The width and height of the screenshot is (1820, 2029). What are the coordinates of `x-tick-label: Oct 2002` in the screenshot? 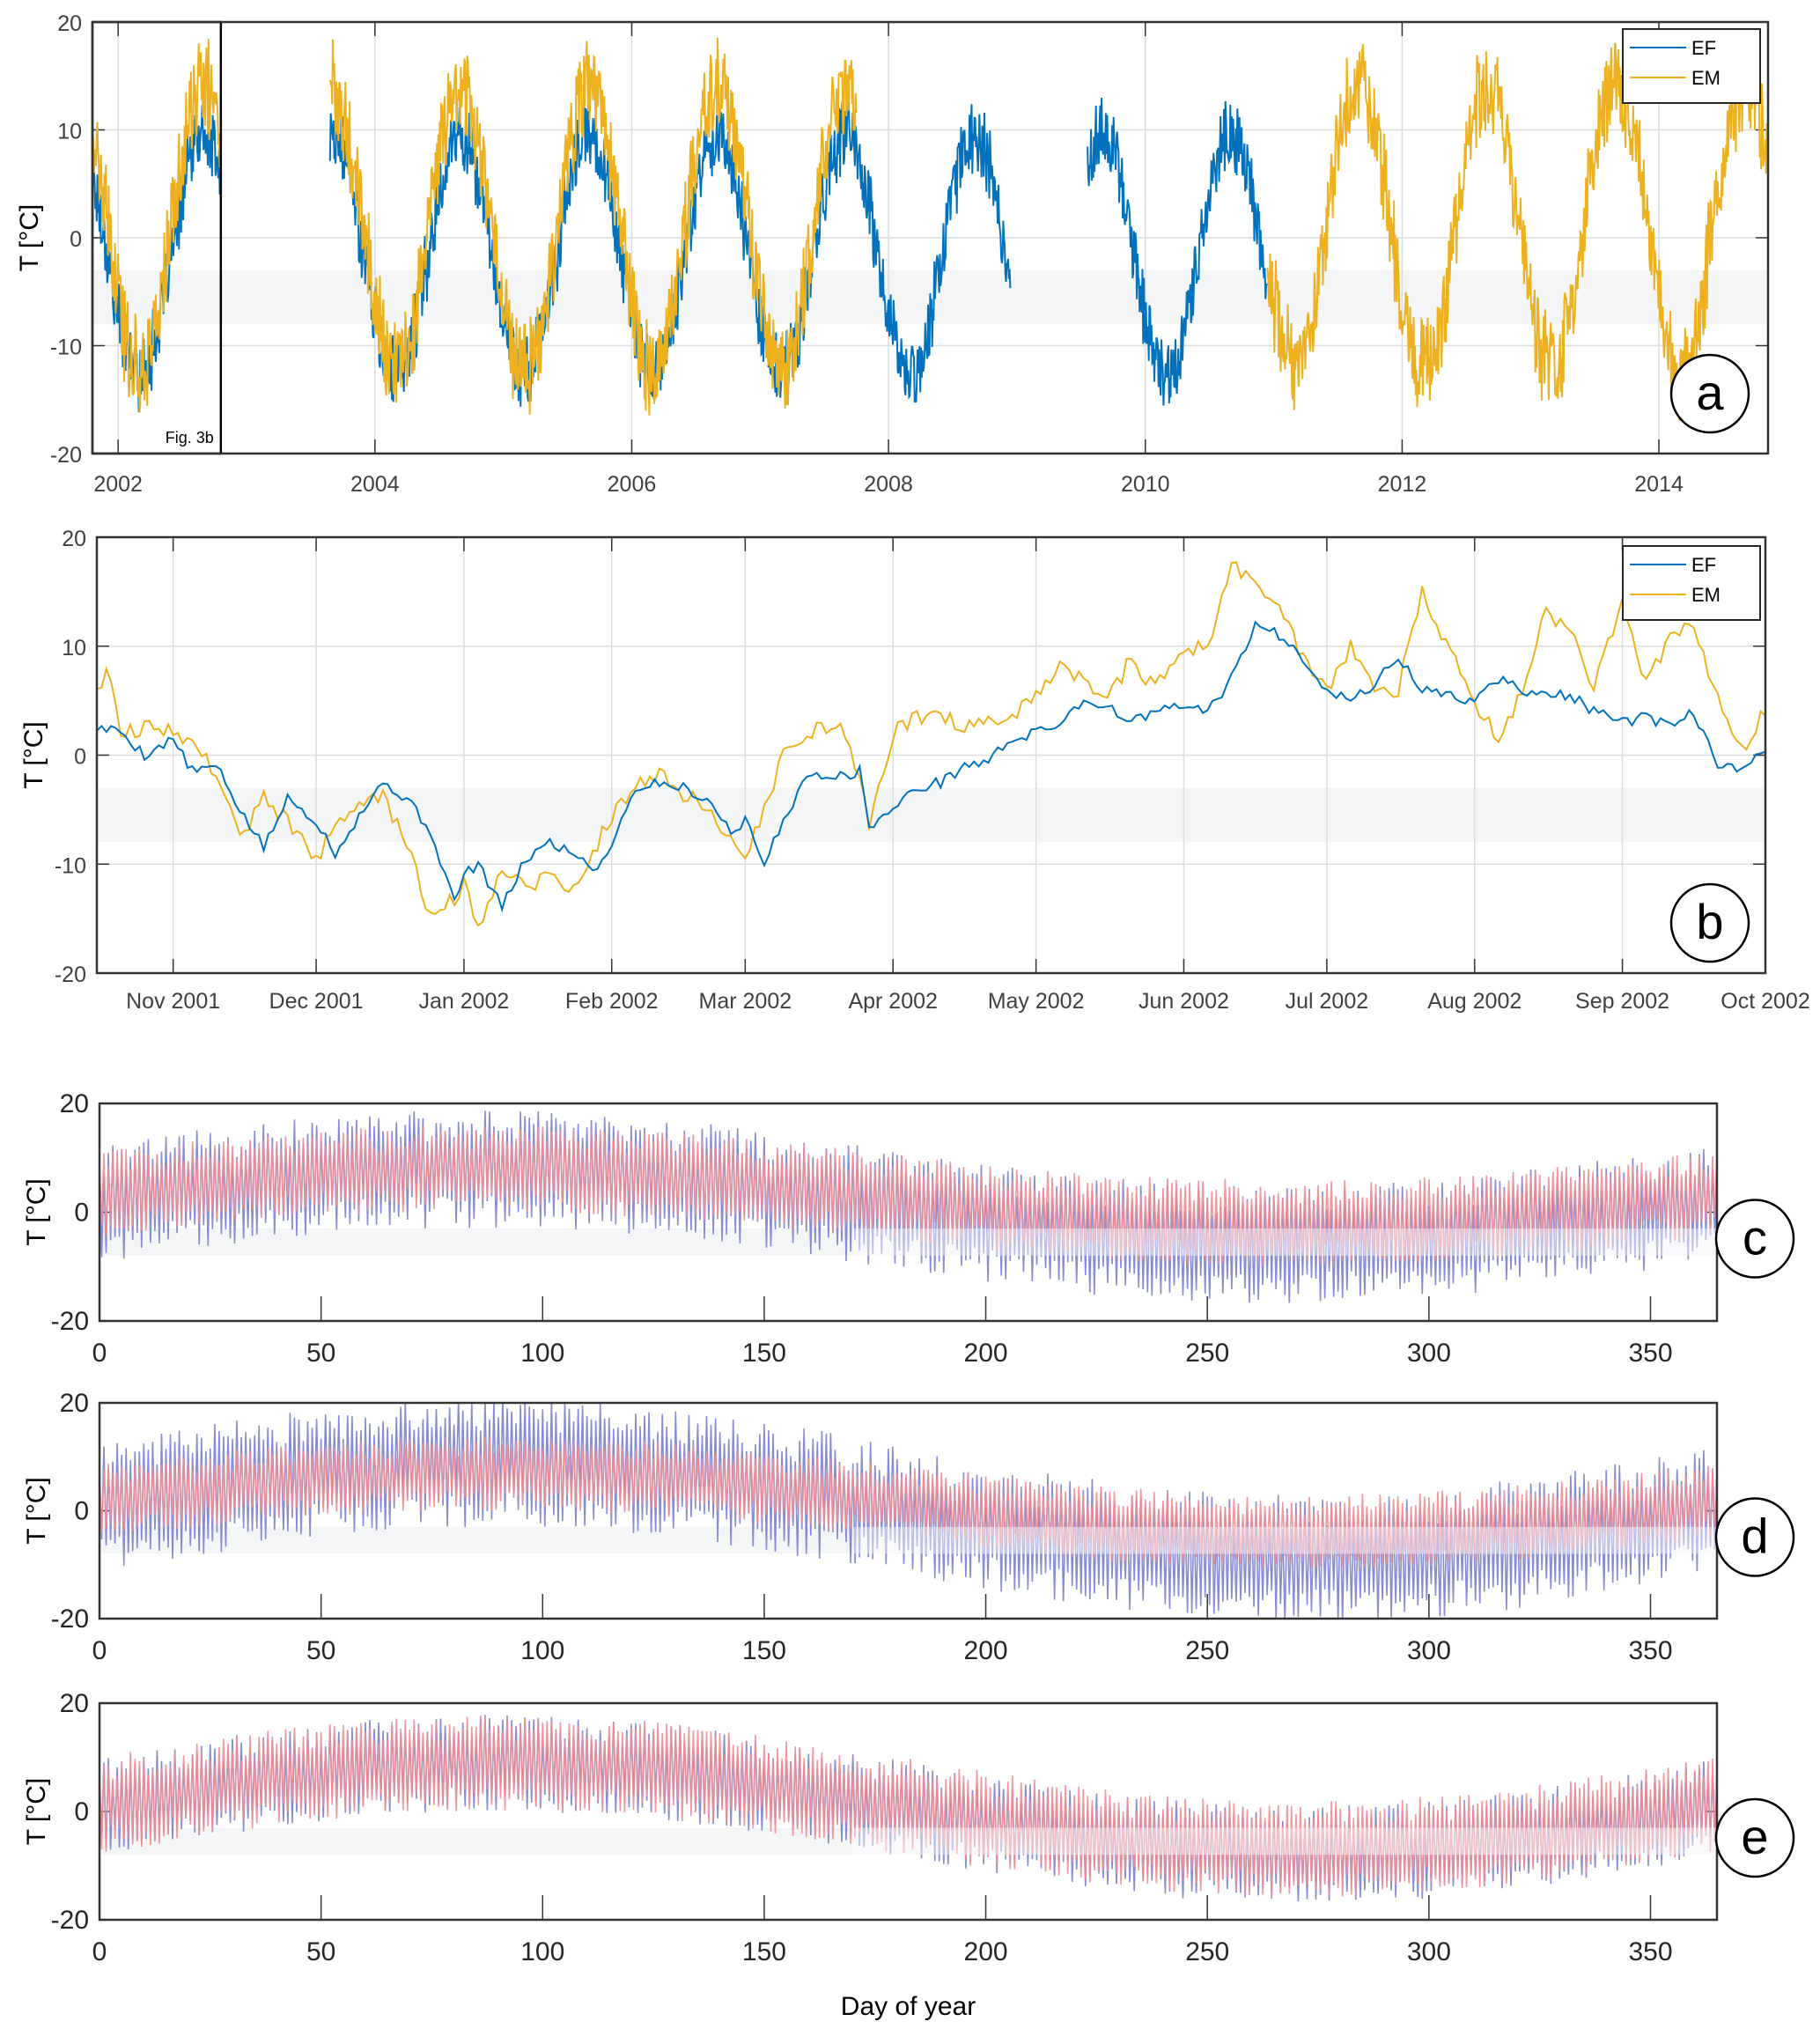 It's located at (1765, 1002).